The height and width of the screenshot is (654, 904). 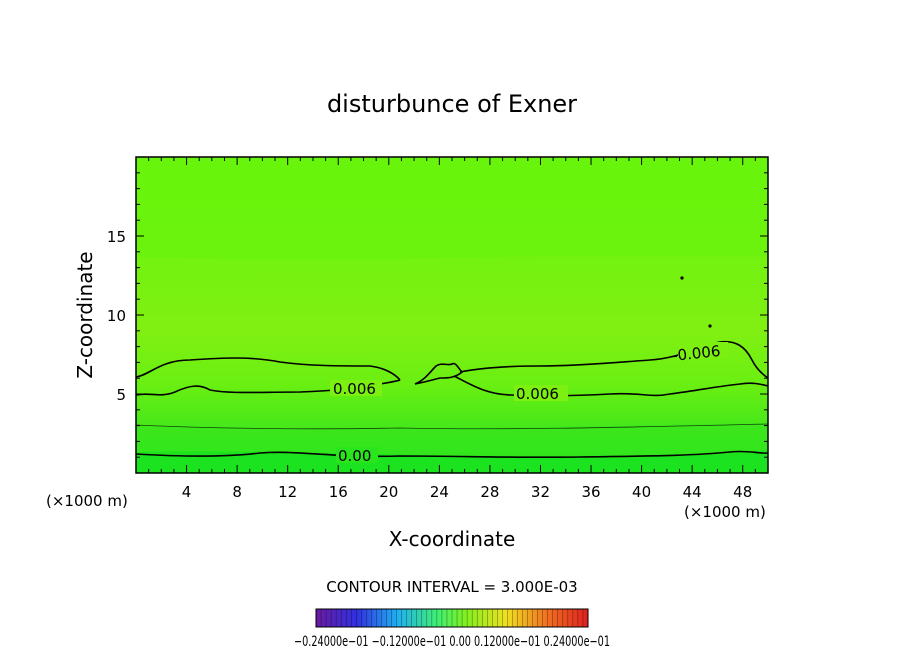 I want to click on x-tick-label: 12, so click(x=287, y=492).